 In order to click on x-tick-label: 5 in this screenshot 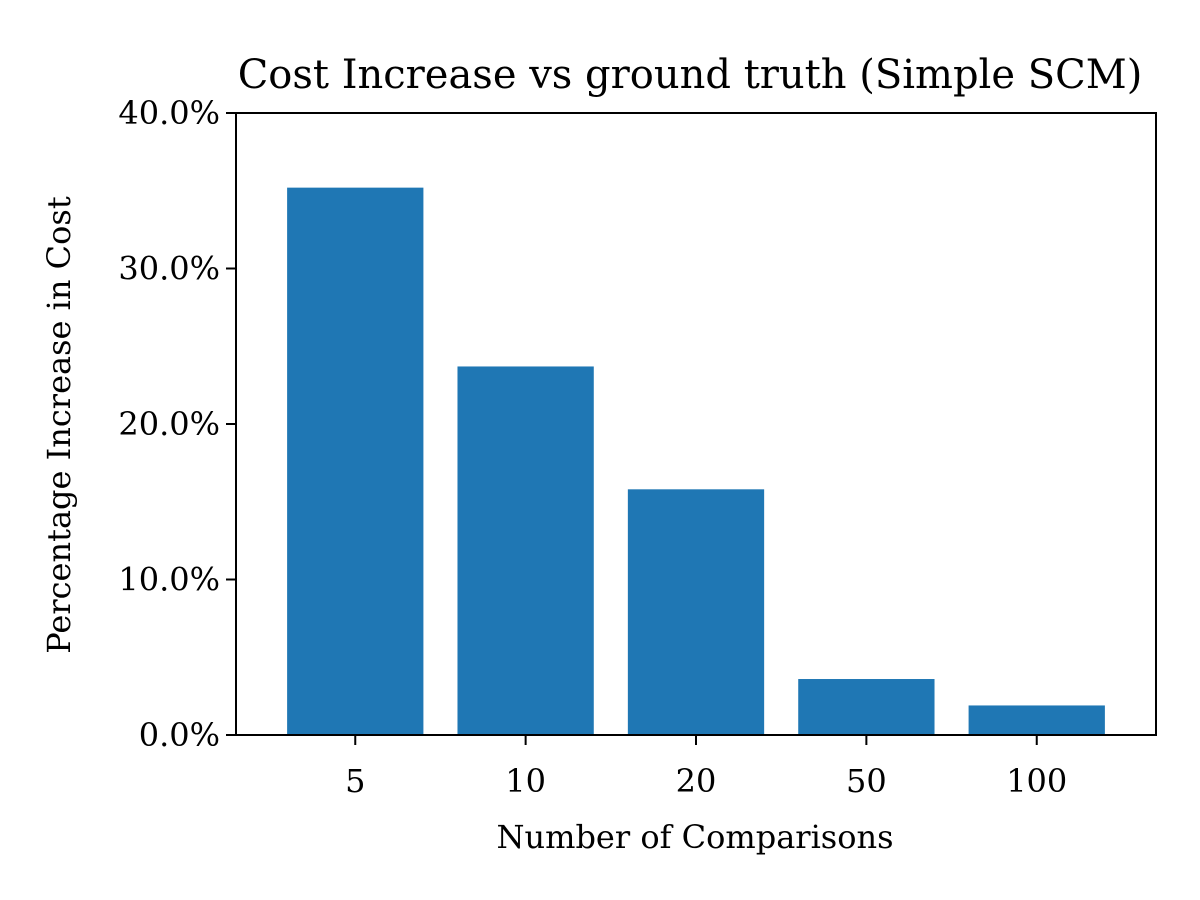, I will do `click(355, 781)`.